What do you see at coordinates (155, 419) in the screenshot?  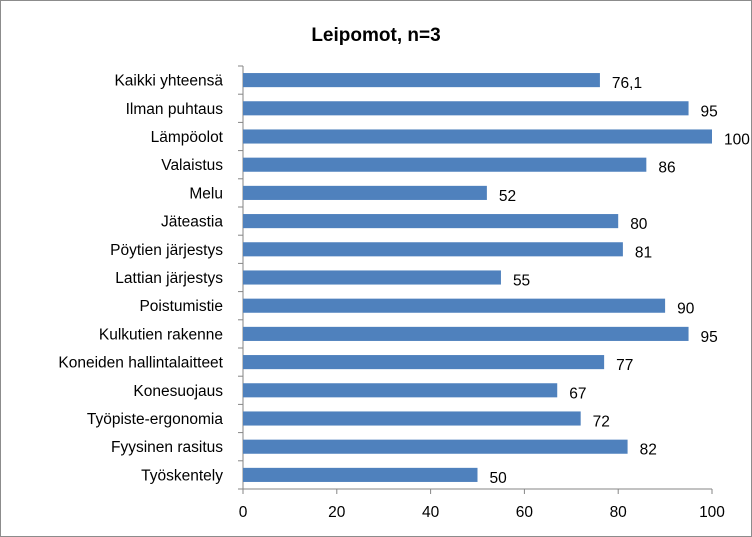 I see `category-label: Työpiste-ergonomia` at bounding box center [155, 419].